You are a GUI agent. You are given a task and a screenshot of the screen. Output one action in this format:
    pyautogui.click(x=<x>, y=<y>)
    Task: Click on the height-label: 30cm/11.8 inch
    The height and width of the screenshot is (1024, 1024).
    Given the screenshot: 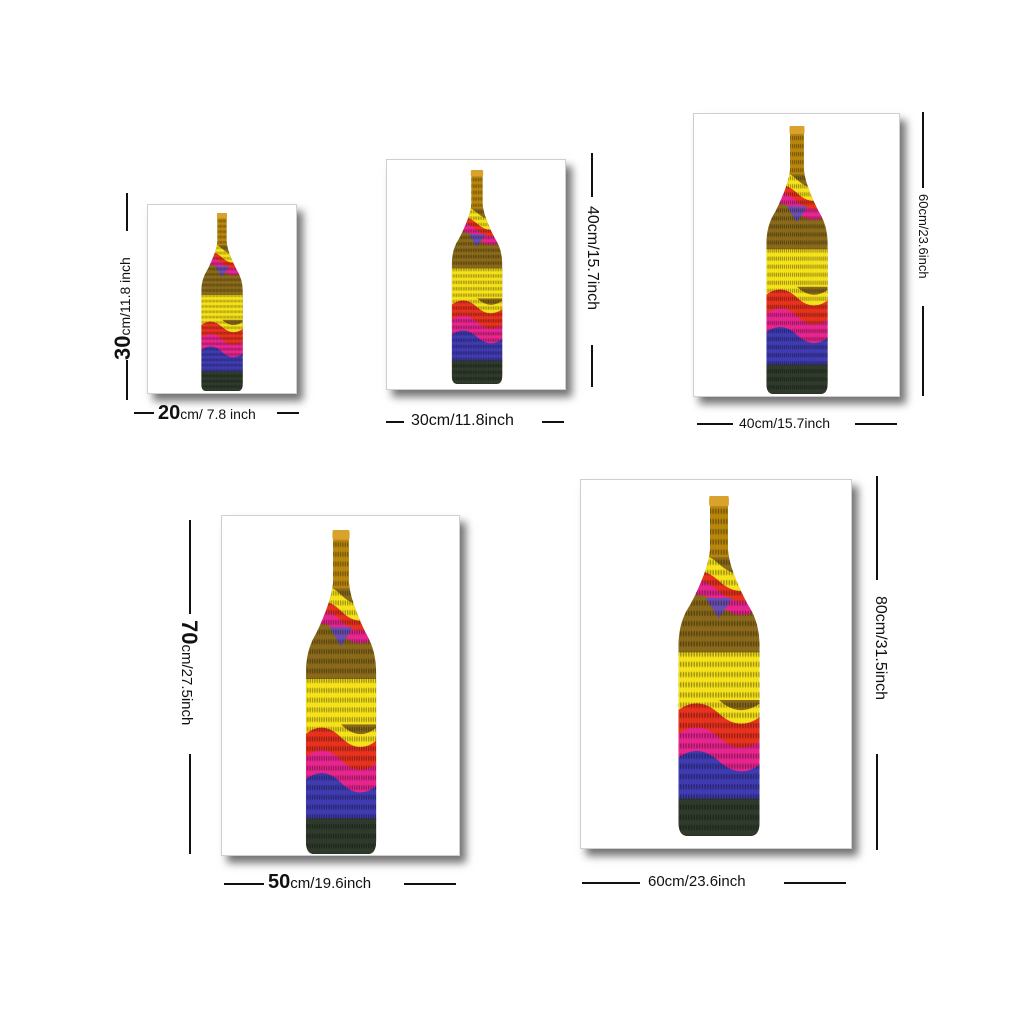 What is the action you would take?
    pyautogui.click(x=122, y=308)
    